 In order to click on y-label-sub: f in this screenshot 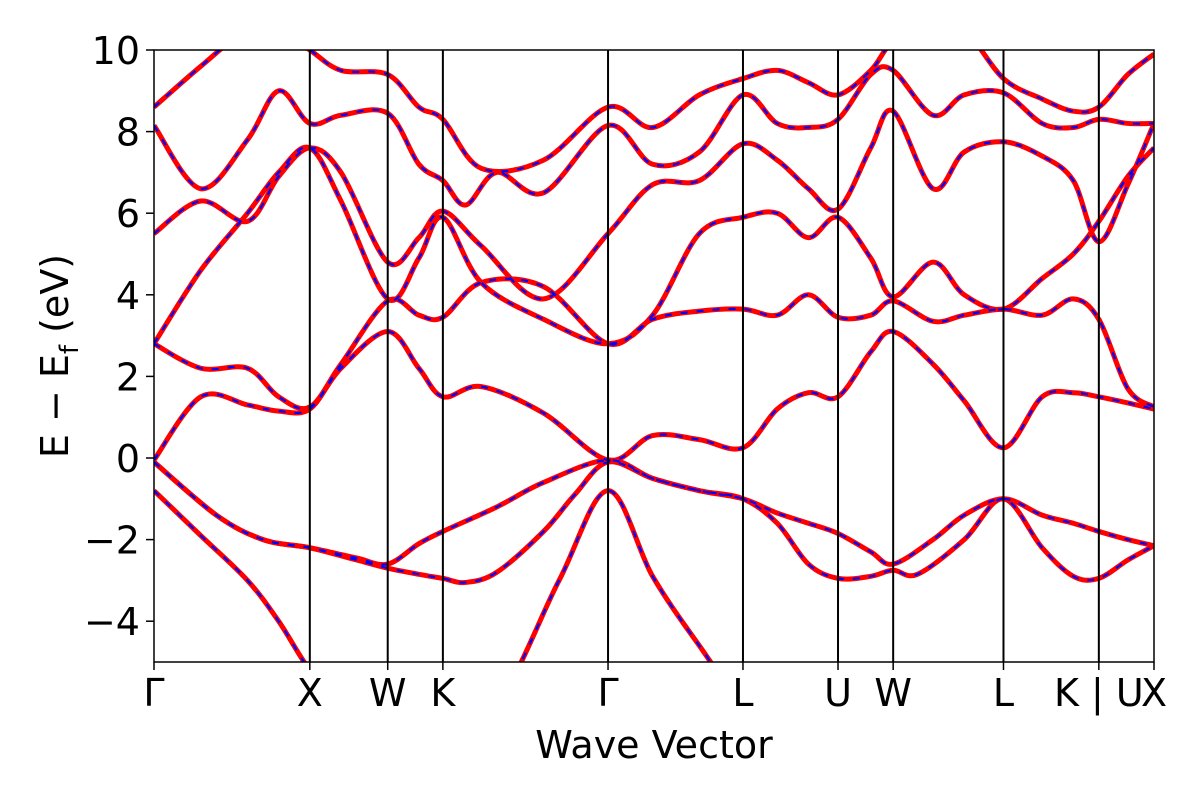, I will do `click(70, 349)`.